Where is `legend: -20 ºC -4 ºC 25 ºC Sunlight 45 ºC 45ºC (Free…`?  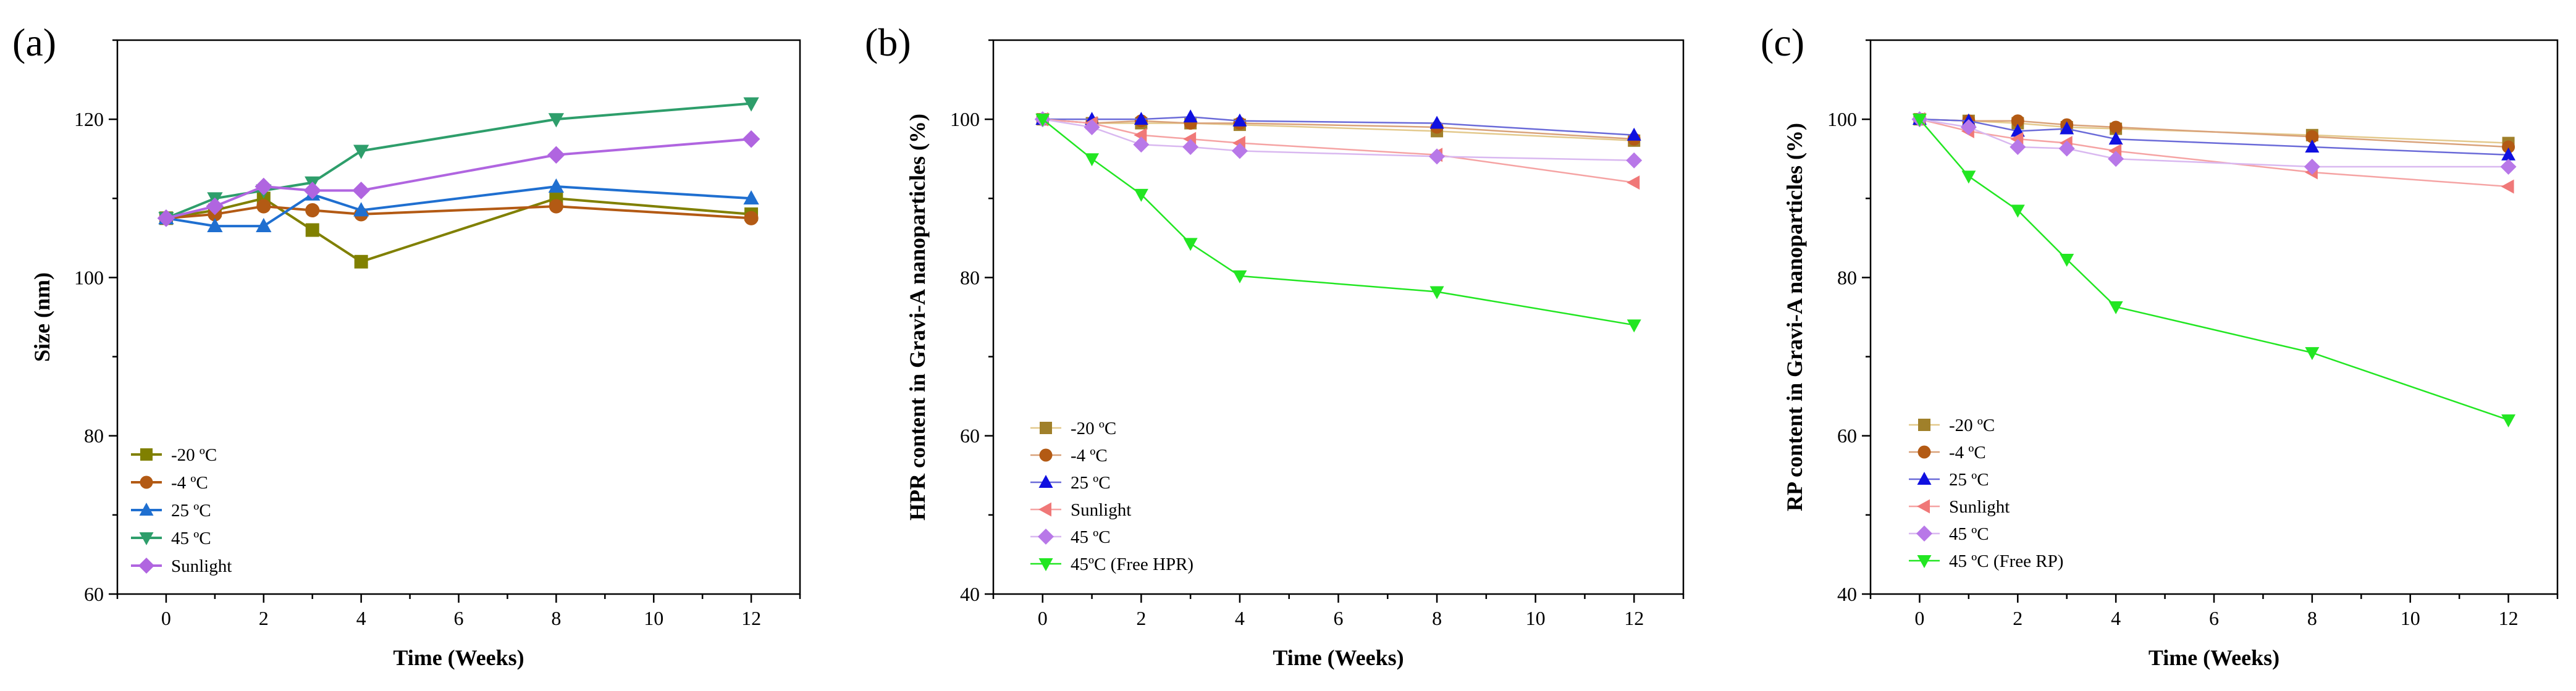 legend: -20 ºC -4 ºC 25 ºC Sunlight 45 ºC 45ºC (Free… is located at coordinates (1111, 497).